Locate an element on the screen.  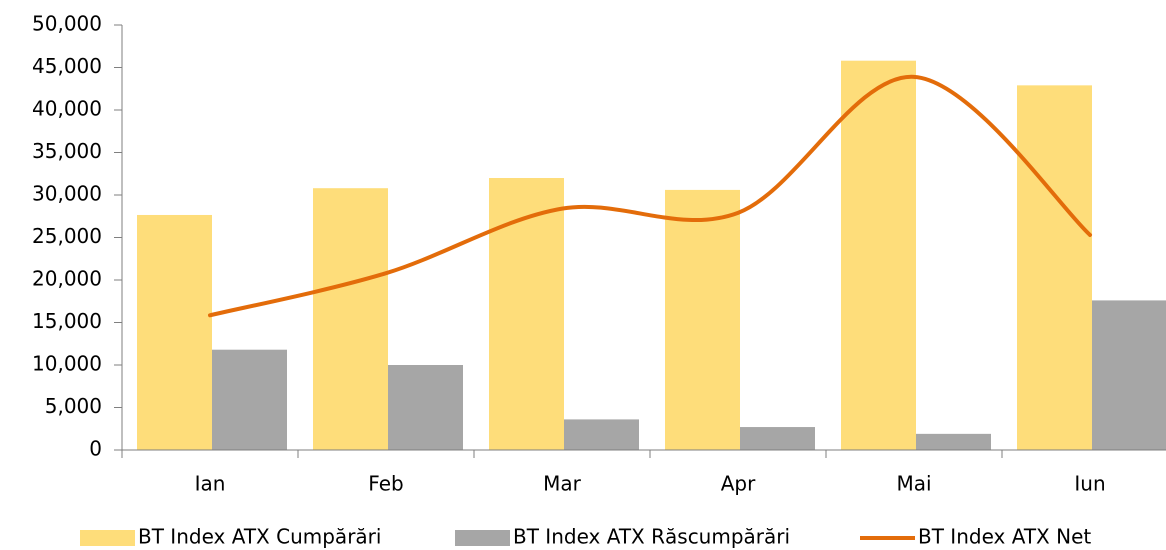
y-tick-label: 20,000 is located at coordinates (67, 279).